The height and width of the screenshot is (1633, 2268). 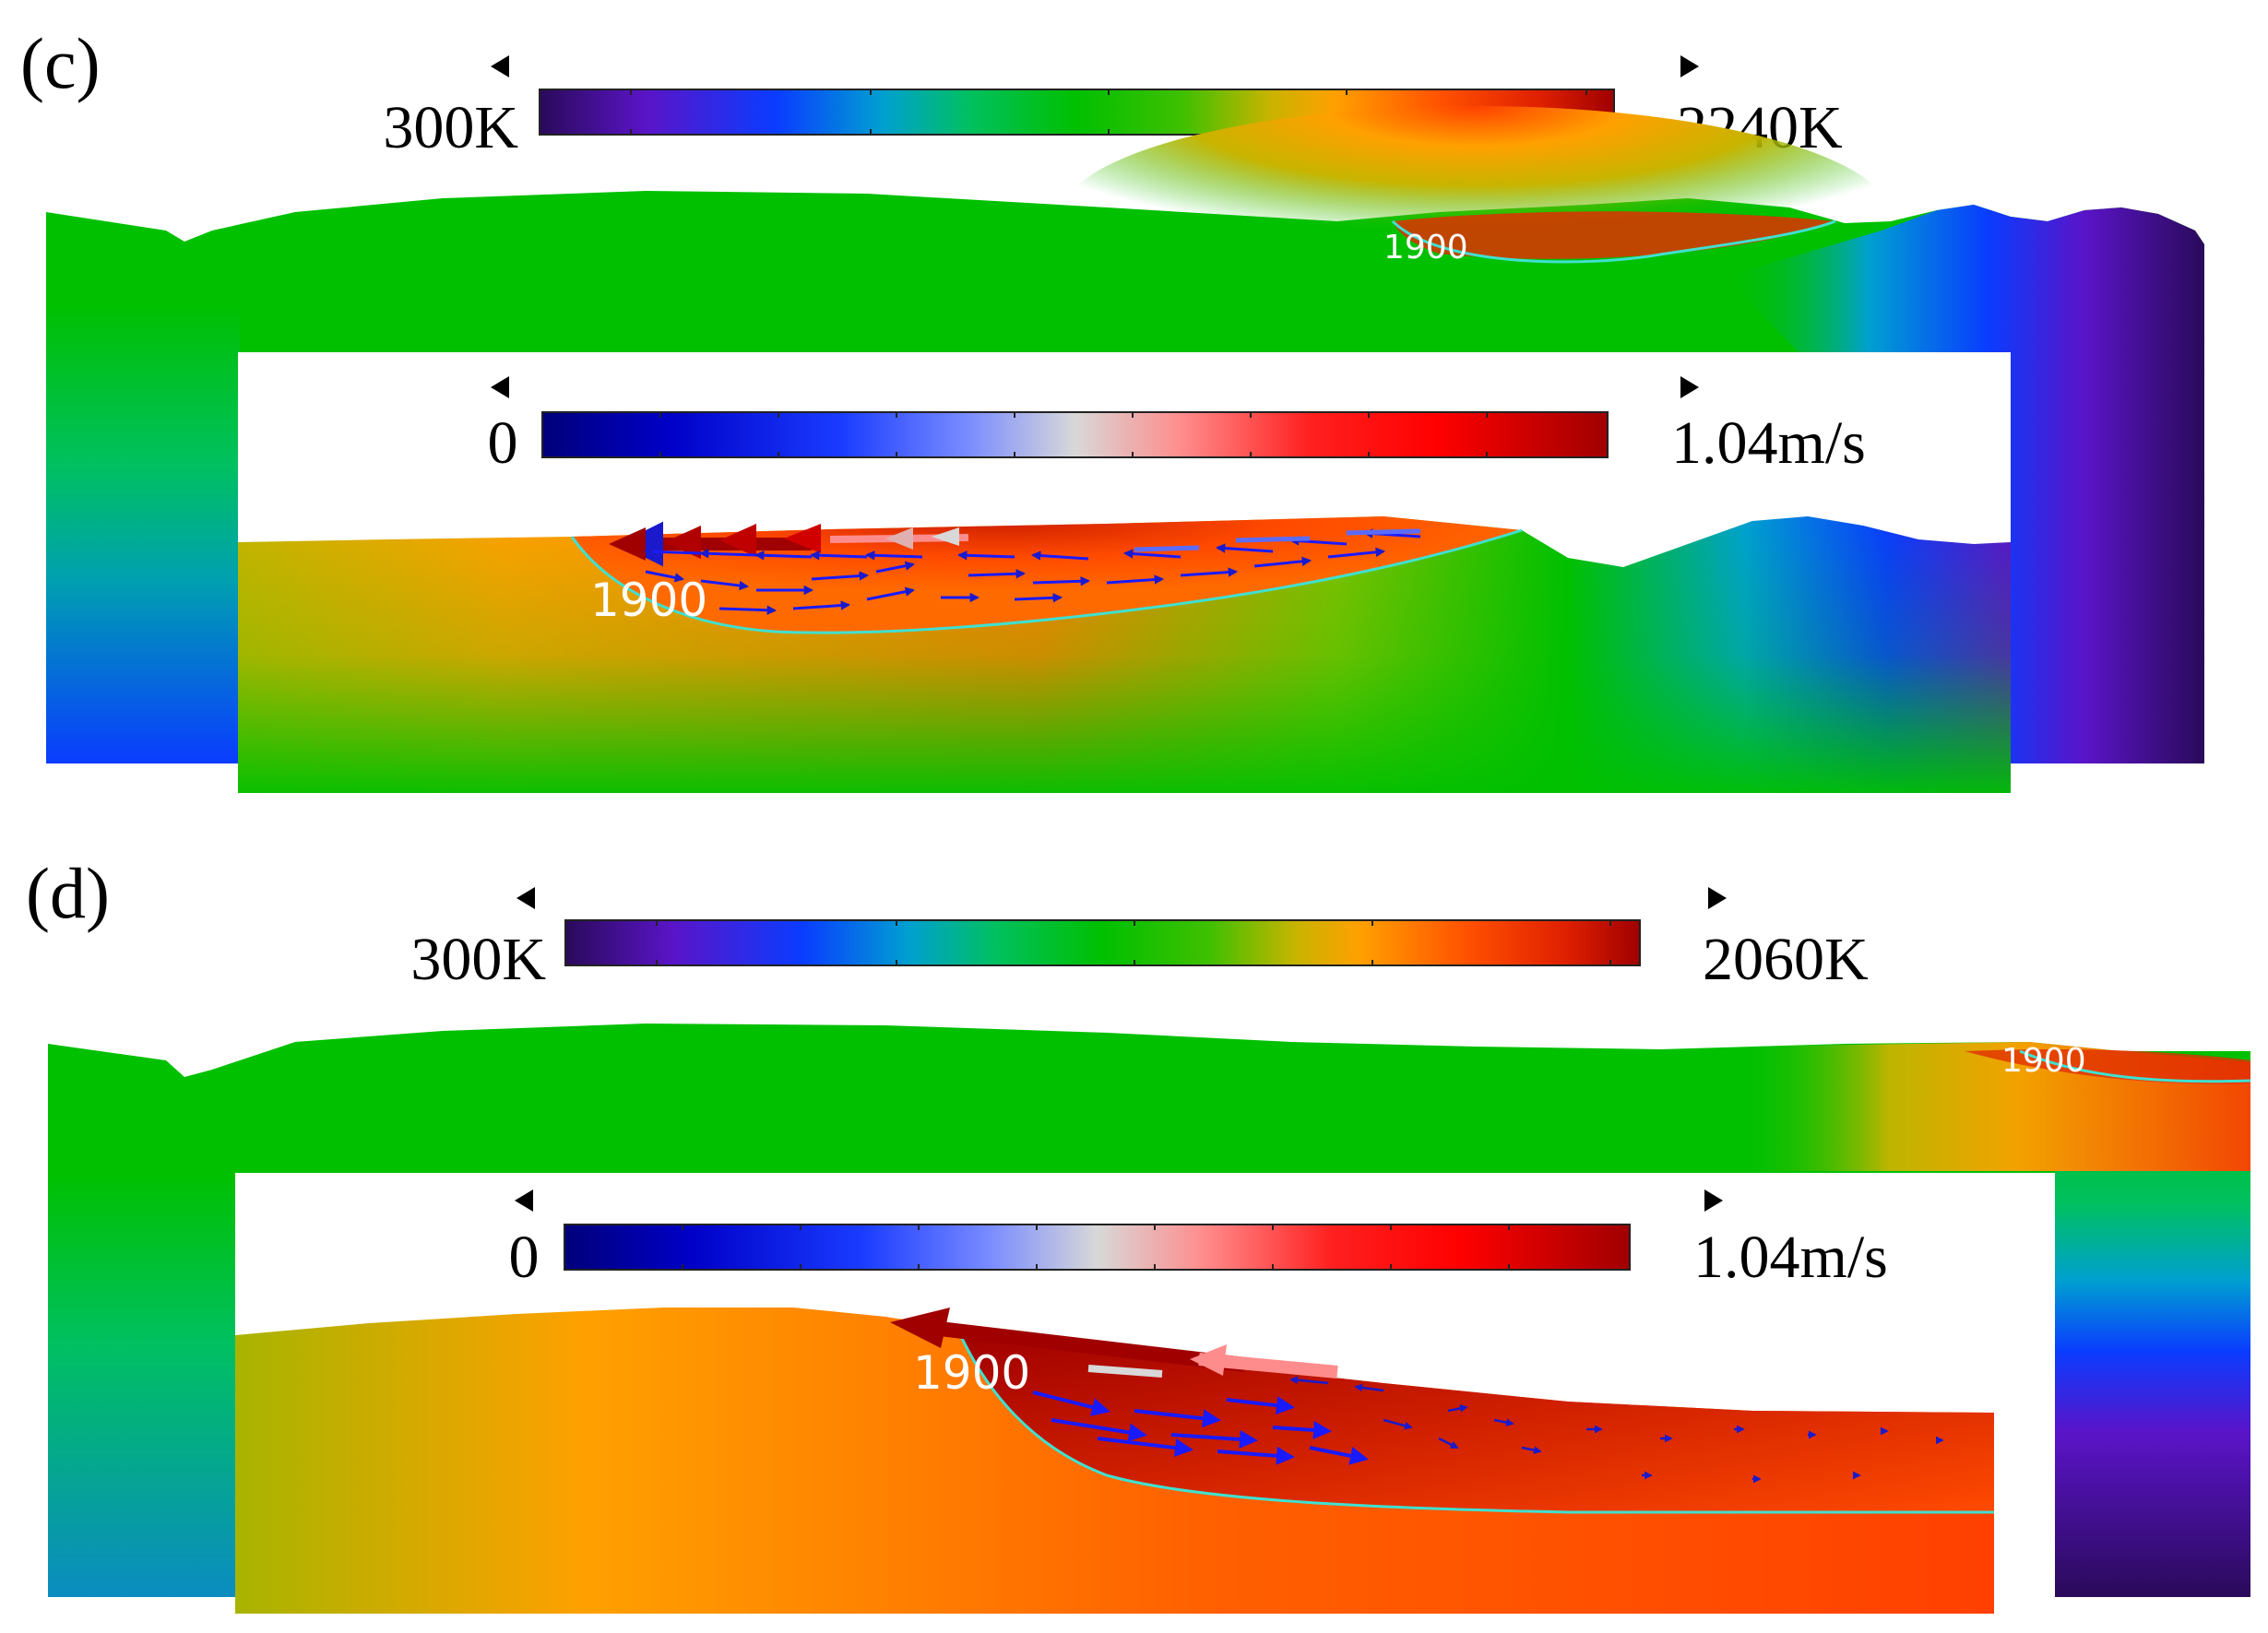 I want to click on temperature-max-label-d: 2060K, so click(x=1786, y=959).